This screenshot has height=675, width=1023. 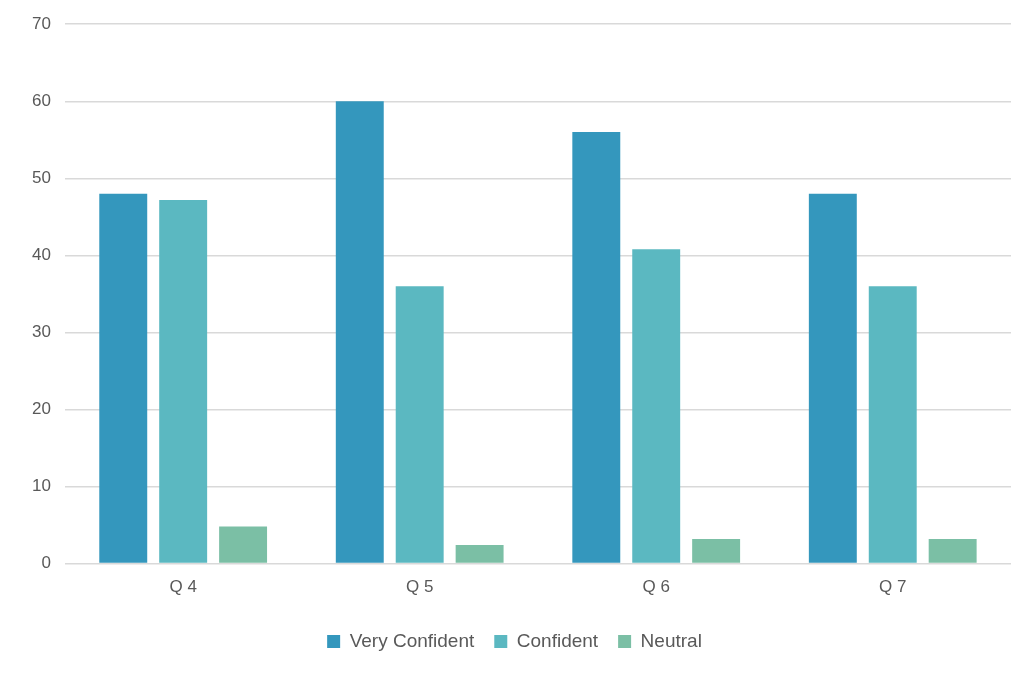 What do you see at coordinates (41, 409) in the screenshot?
I see `y-tick-label: 20` at bounding box center [41, 409].